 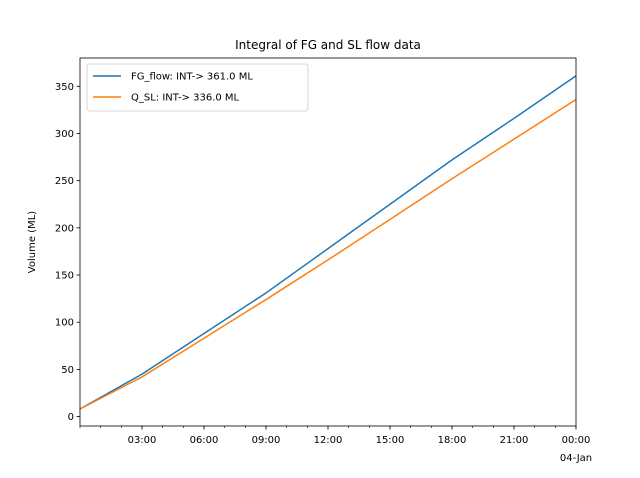 I want to click on x-tick-label: 06:00, so click(x=204, y=440).